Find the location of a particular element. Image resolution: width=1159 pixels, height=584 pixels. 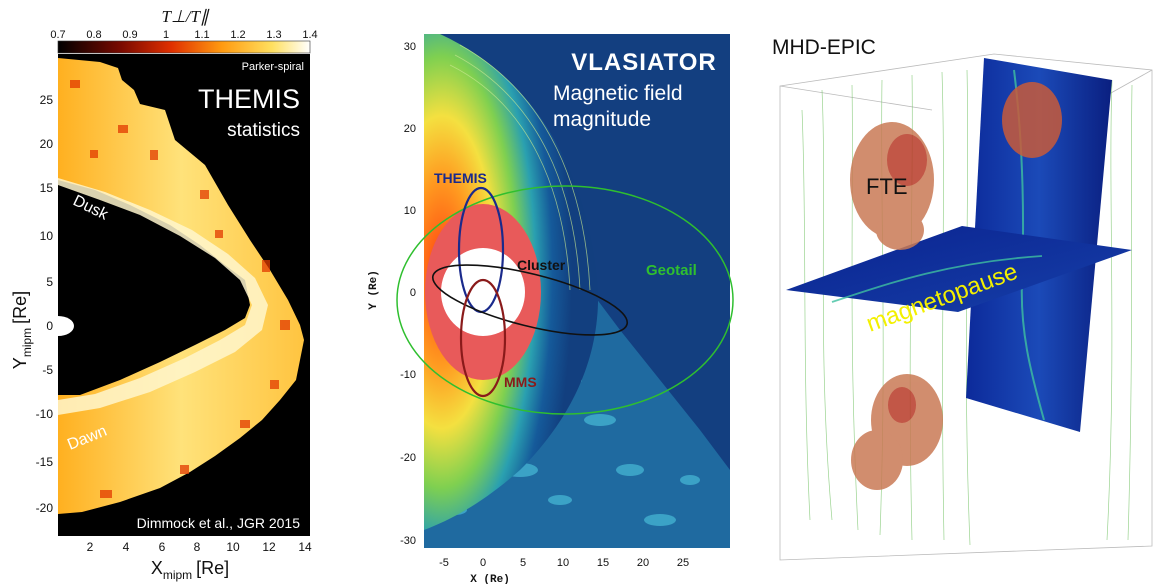

x-axis-ticks: -5 0 5 10 15 20 25 is located at coordinates (564, 563).